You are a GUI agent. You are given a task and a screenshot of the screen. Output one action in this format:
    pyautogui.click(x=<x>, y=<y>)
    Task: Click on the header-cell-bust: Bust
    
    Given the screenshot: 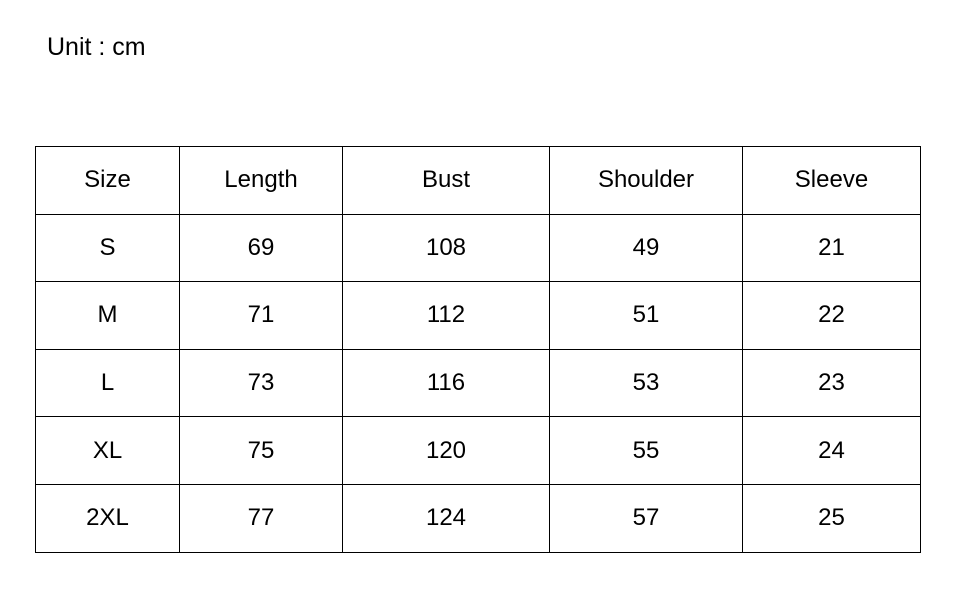 What is the action you would take?
    pyautogui.click(x=446, y=180)
    